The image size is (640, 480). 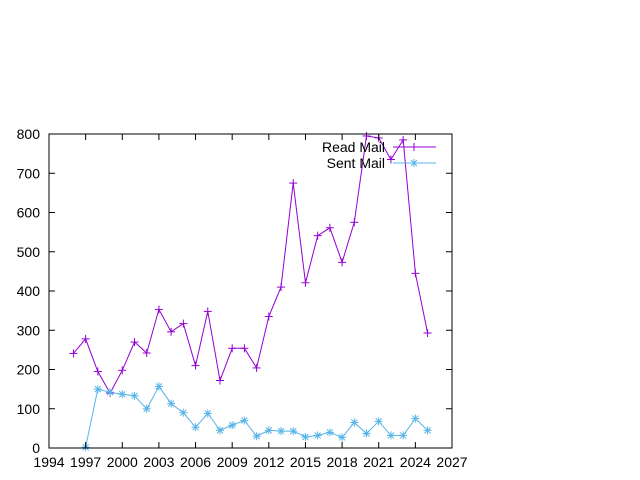 I want to click on x-tick-label: 2027, so click(x=451, y=462).